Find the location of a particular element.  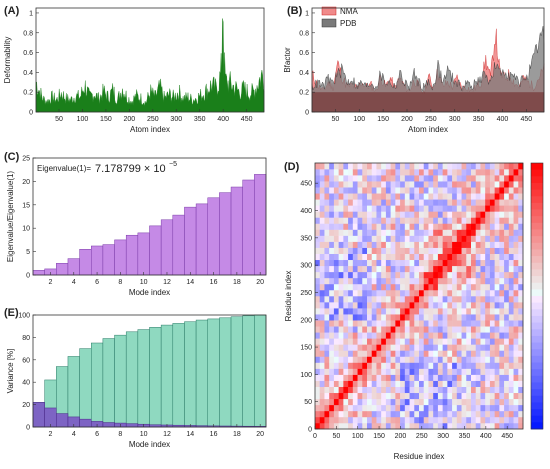

bar-cumulative is located at coordinates (202, 373).